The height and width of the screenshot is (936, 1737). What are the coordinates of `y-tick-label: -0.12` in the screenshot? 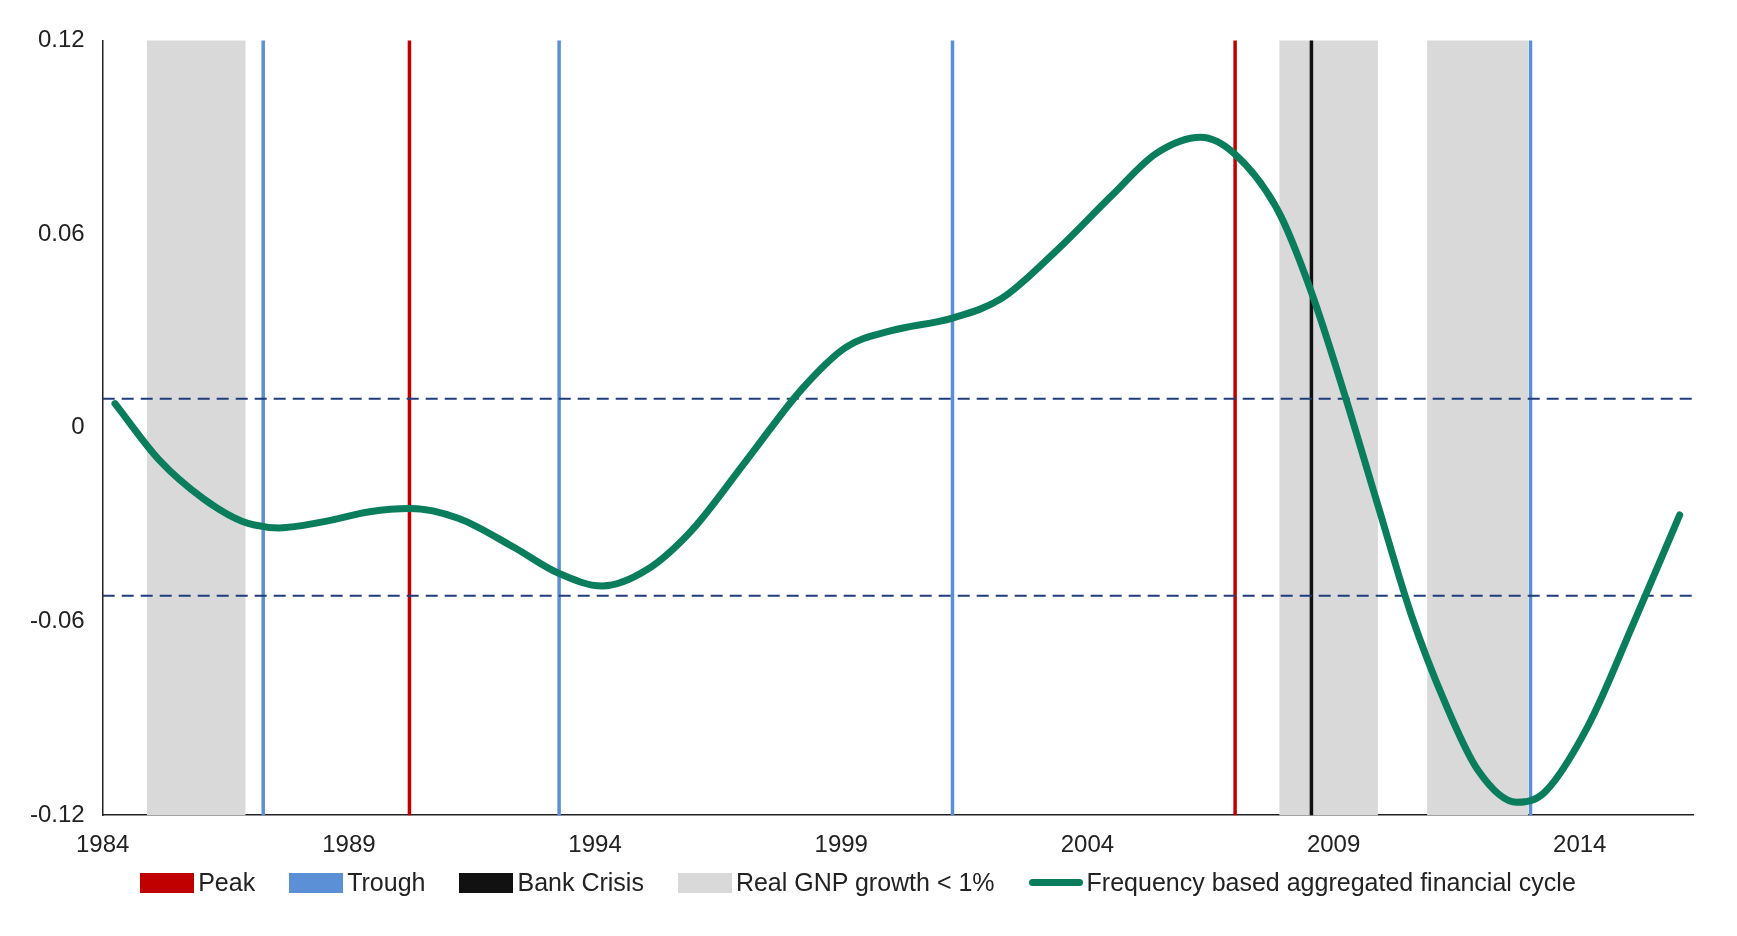 It's located at (57, 813).